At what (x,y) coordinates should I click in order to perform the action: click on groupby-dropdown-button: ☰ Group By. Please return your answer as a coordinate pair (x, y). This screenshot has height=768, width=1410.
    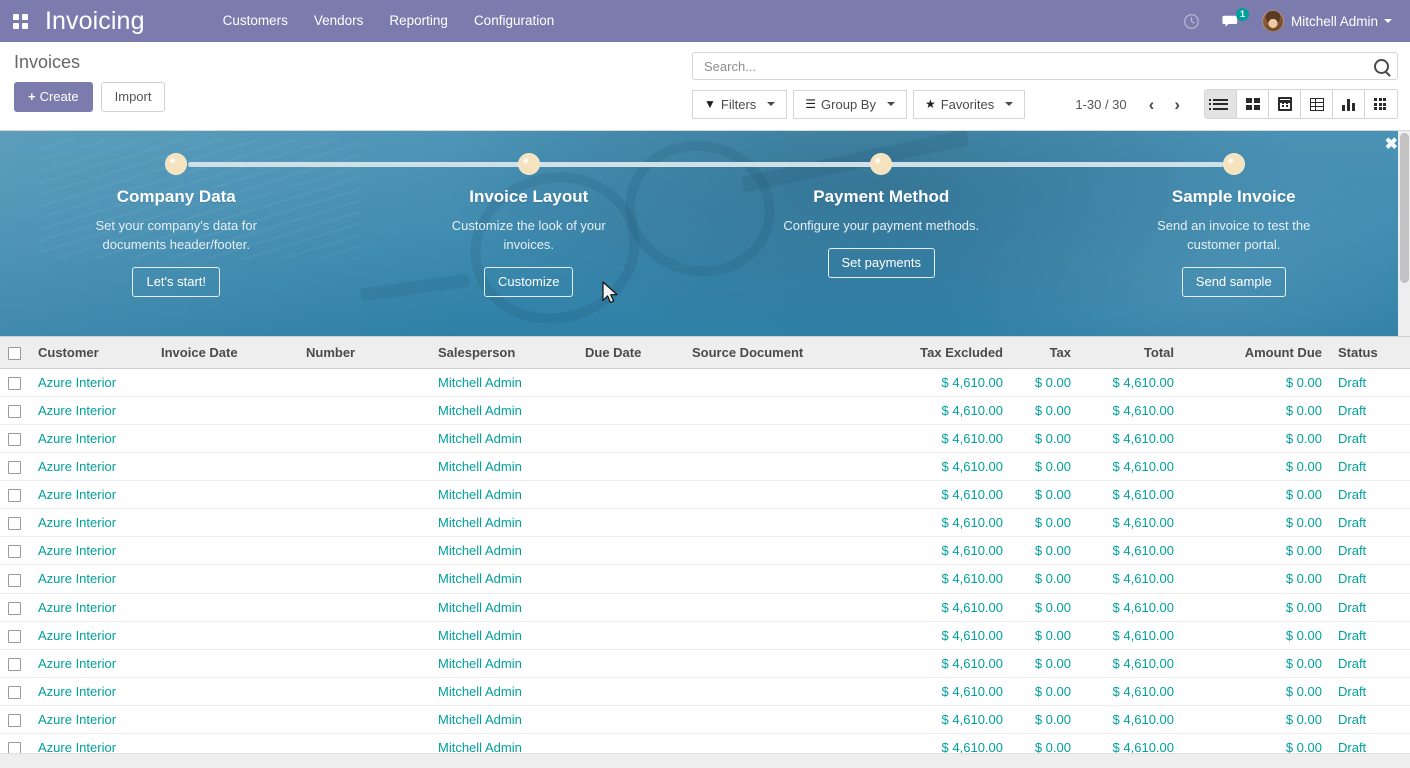
    Looking at the image, I should click on (850, 104).